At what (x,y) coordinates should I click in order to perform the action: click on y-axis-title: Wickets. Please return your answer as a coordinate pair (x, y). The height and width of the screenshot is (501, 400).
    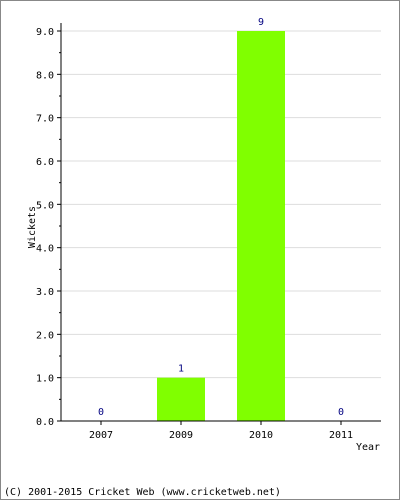
    Looking at the image, I should click on (32, 227).